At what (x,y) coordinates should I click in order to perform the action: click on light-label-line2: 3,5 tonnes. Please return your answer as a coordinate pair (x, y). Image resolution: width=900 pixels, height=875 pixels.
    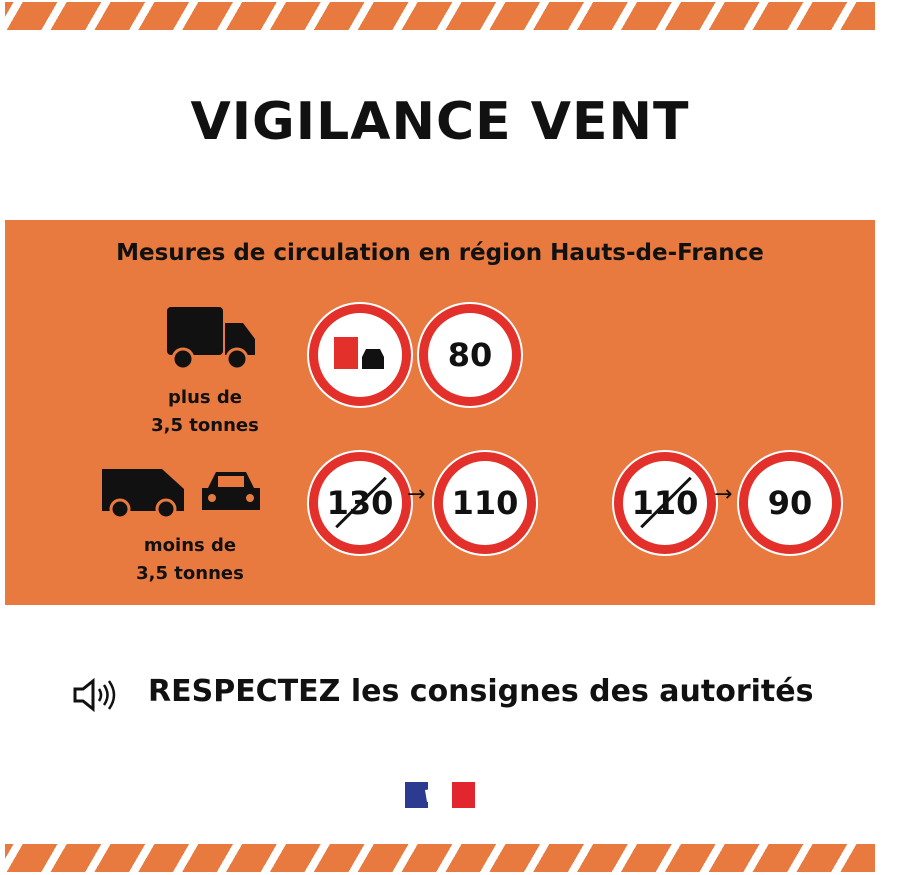
    Looking at the image, I should click on (190, 573).